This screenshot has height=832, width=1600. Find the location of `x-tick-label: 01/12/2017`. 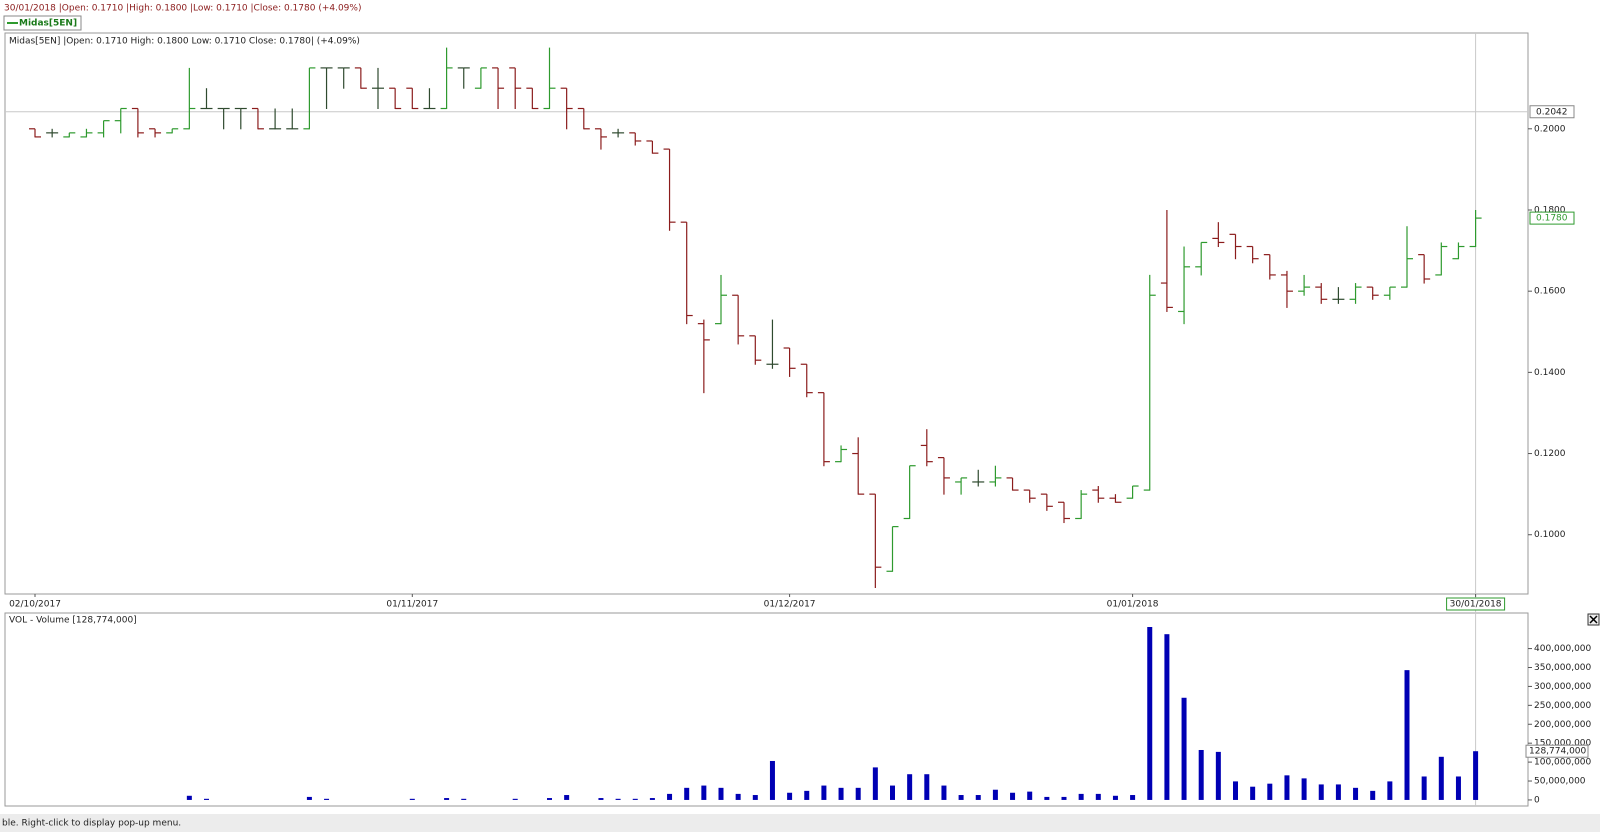

x-tick-label: 01/12/2017 is located at coordinates (790, 605).